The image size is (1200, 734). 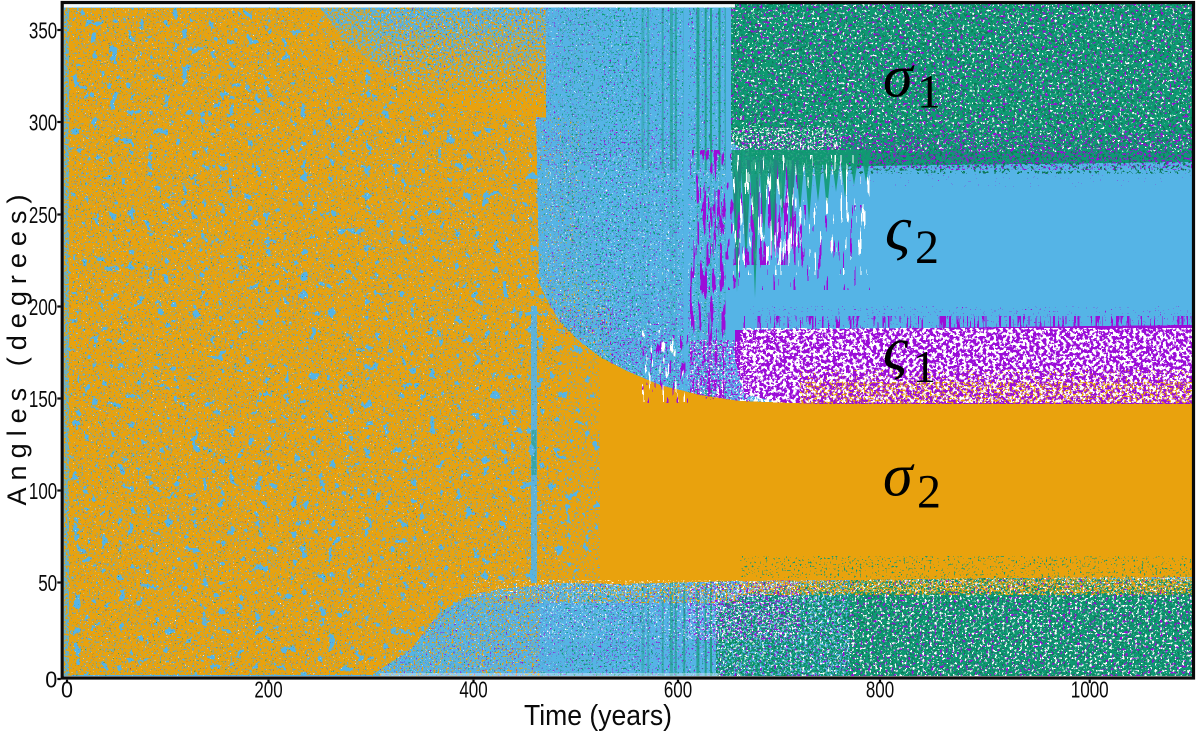 I want to click on svg-text: 1000, so click(x=1090, y=690).